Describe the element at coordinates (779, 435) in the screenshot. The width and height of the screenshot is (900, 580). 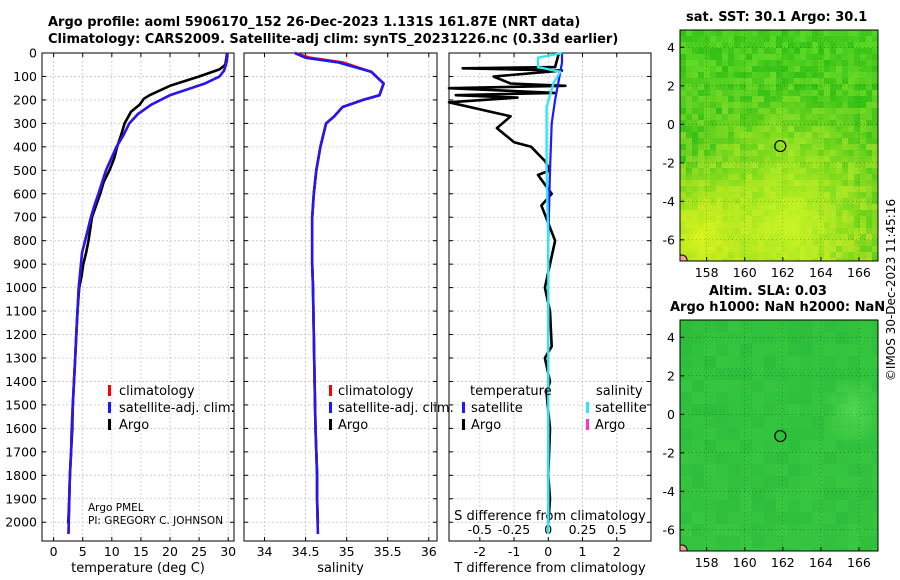
I see `map-image` at that location.